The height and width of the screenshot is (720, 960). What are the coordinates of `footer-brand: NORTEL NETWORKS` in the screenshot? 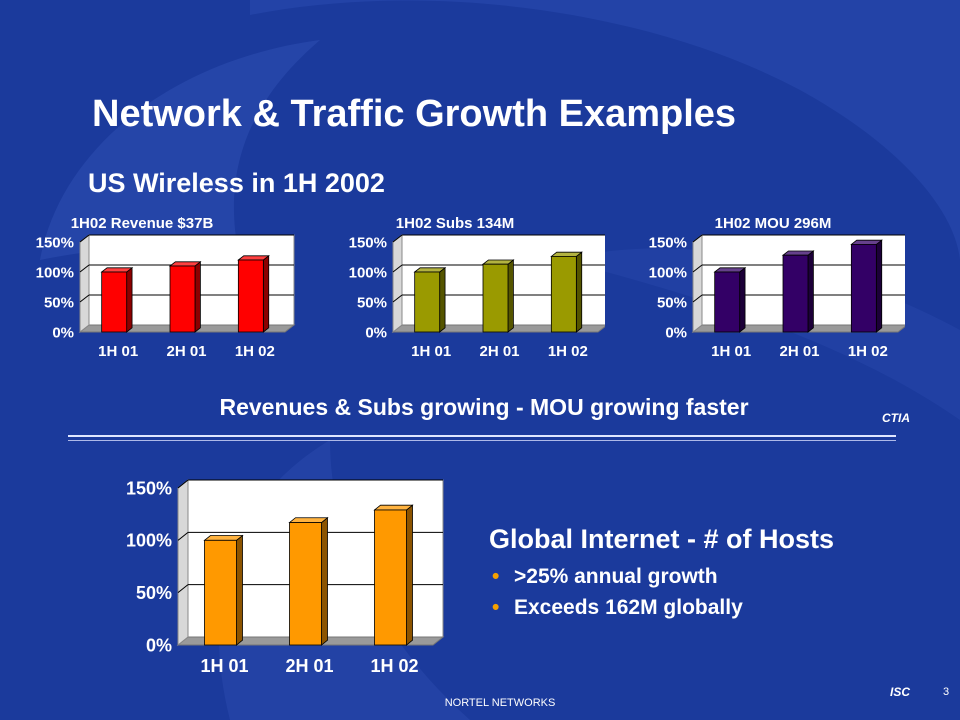 It's located at (500, 703).